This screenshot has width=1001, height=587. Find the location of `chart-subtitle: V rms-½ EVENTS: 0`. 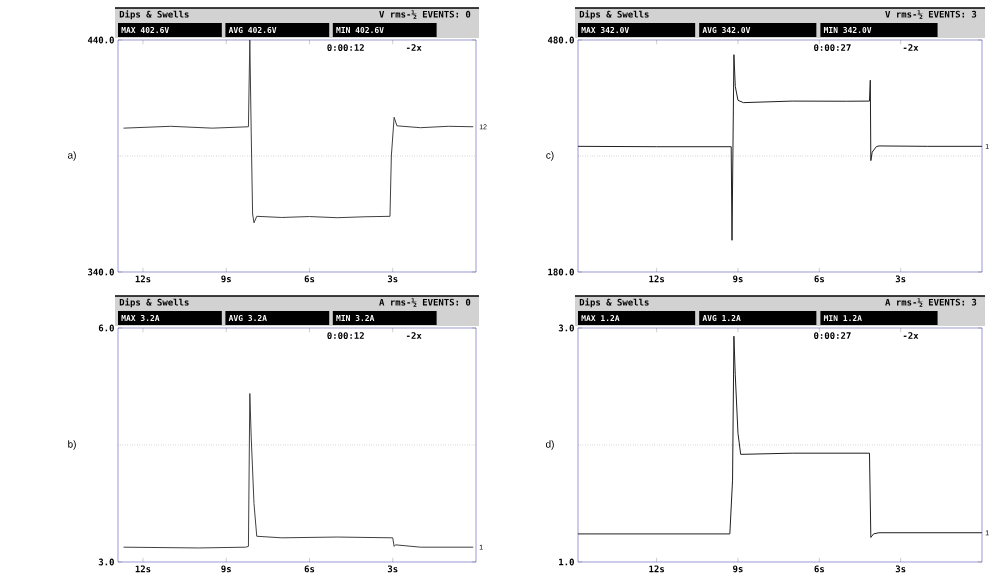

chart-subtitle: V rms-½ EVENTS: 0 is located at coordinates (425, 14).